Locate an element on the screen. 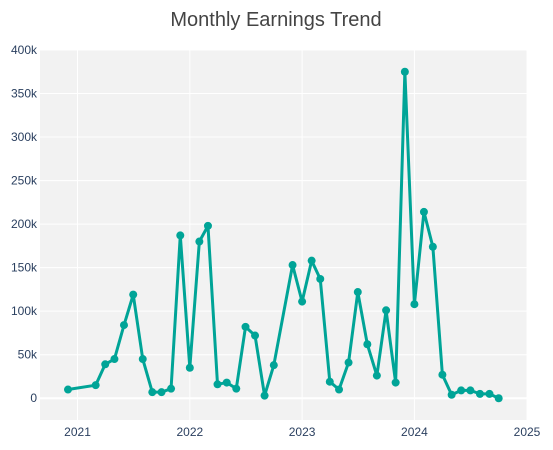 Image resolution: width=553 pixels, height=450 pixels. x-tick-label: 2022 is located at coordinates (189, 432).